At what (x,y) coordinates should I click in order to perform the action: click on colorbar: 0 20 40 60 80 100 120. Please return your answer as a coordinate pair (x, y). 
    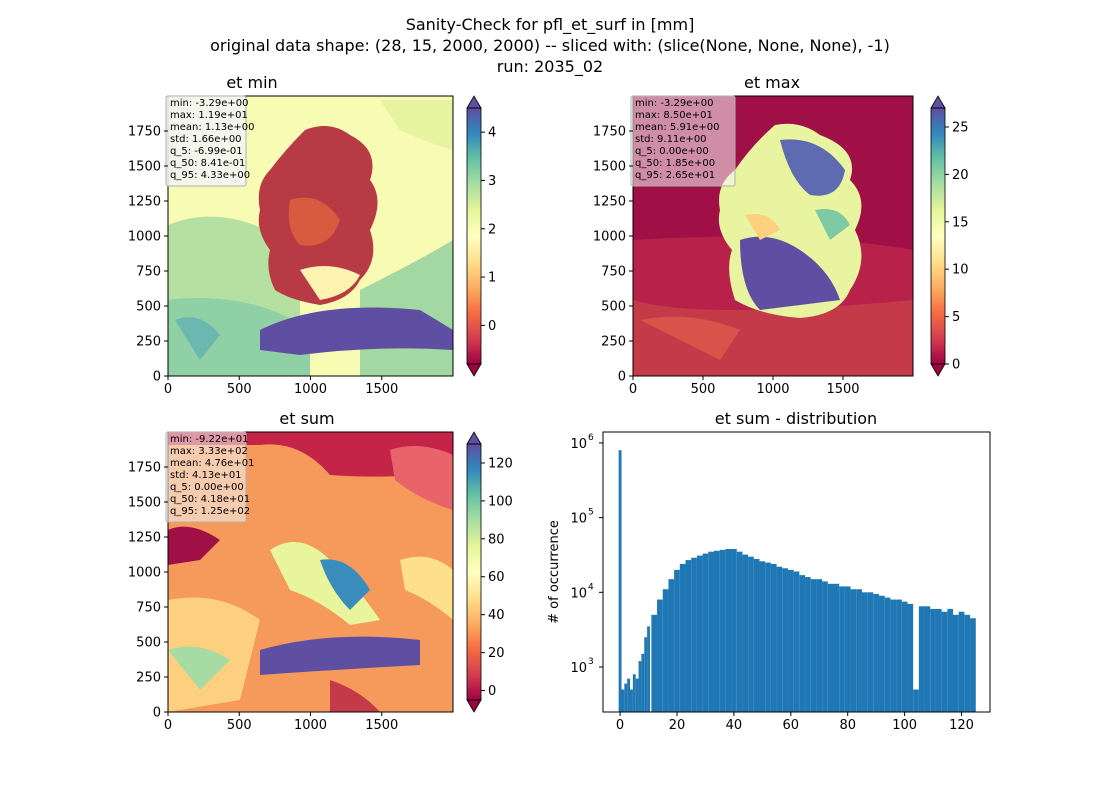
    Looking at the image, I should click on (489, 572).